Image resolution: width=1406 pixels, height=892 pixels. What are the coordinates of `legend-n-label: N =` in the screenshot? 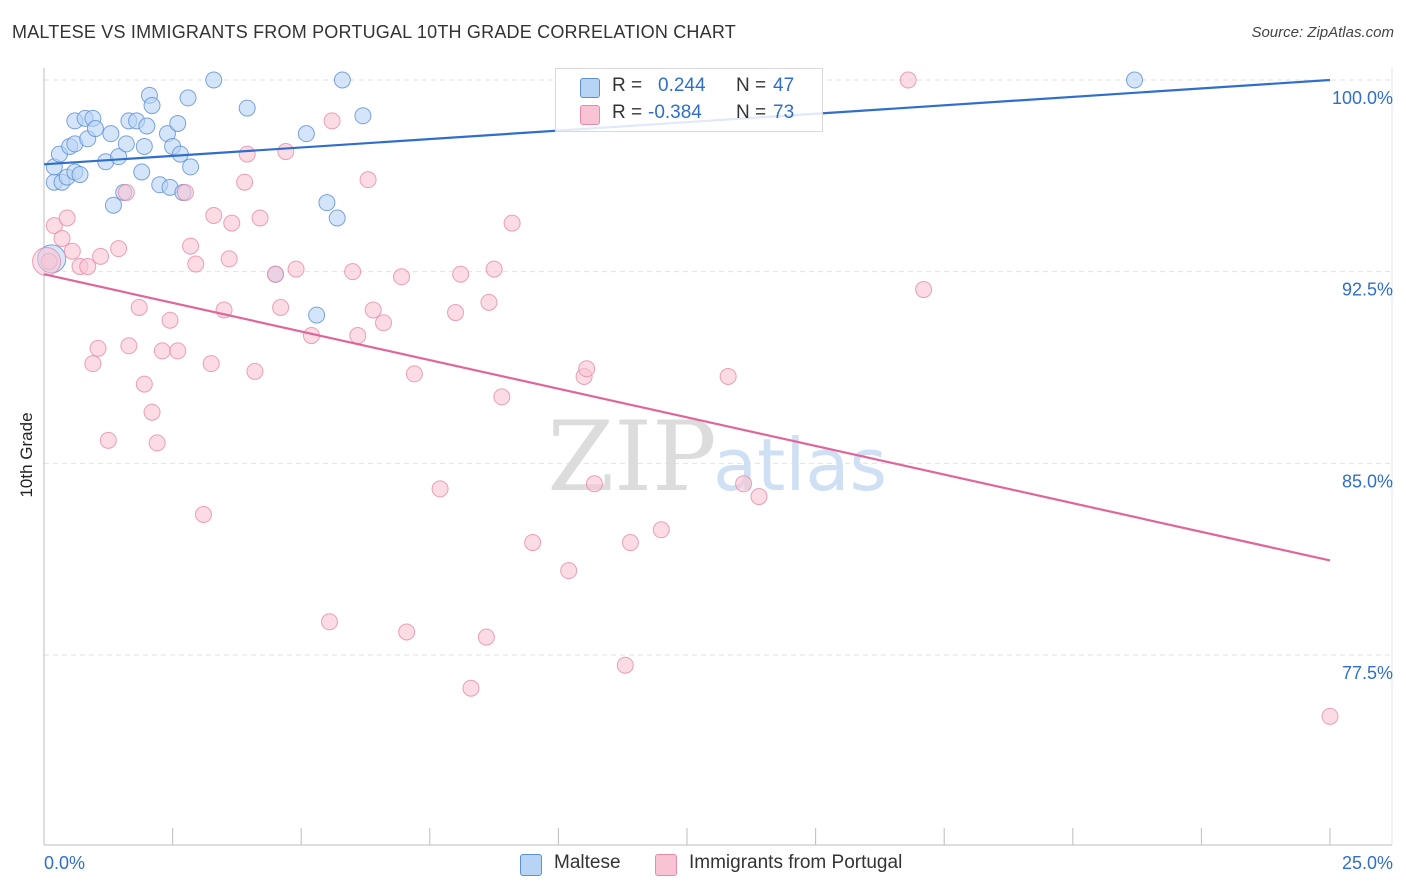 It's located at (751, 112).